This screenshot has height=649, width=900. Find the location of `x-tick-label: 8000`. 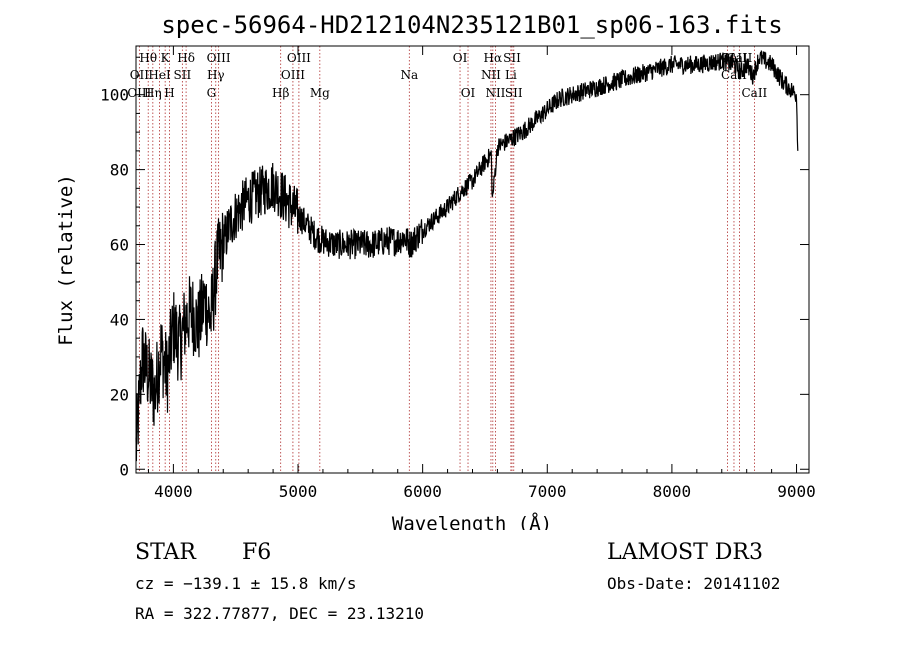

x-tick-label: 8000 is located at coordinates (672, 491).